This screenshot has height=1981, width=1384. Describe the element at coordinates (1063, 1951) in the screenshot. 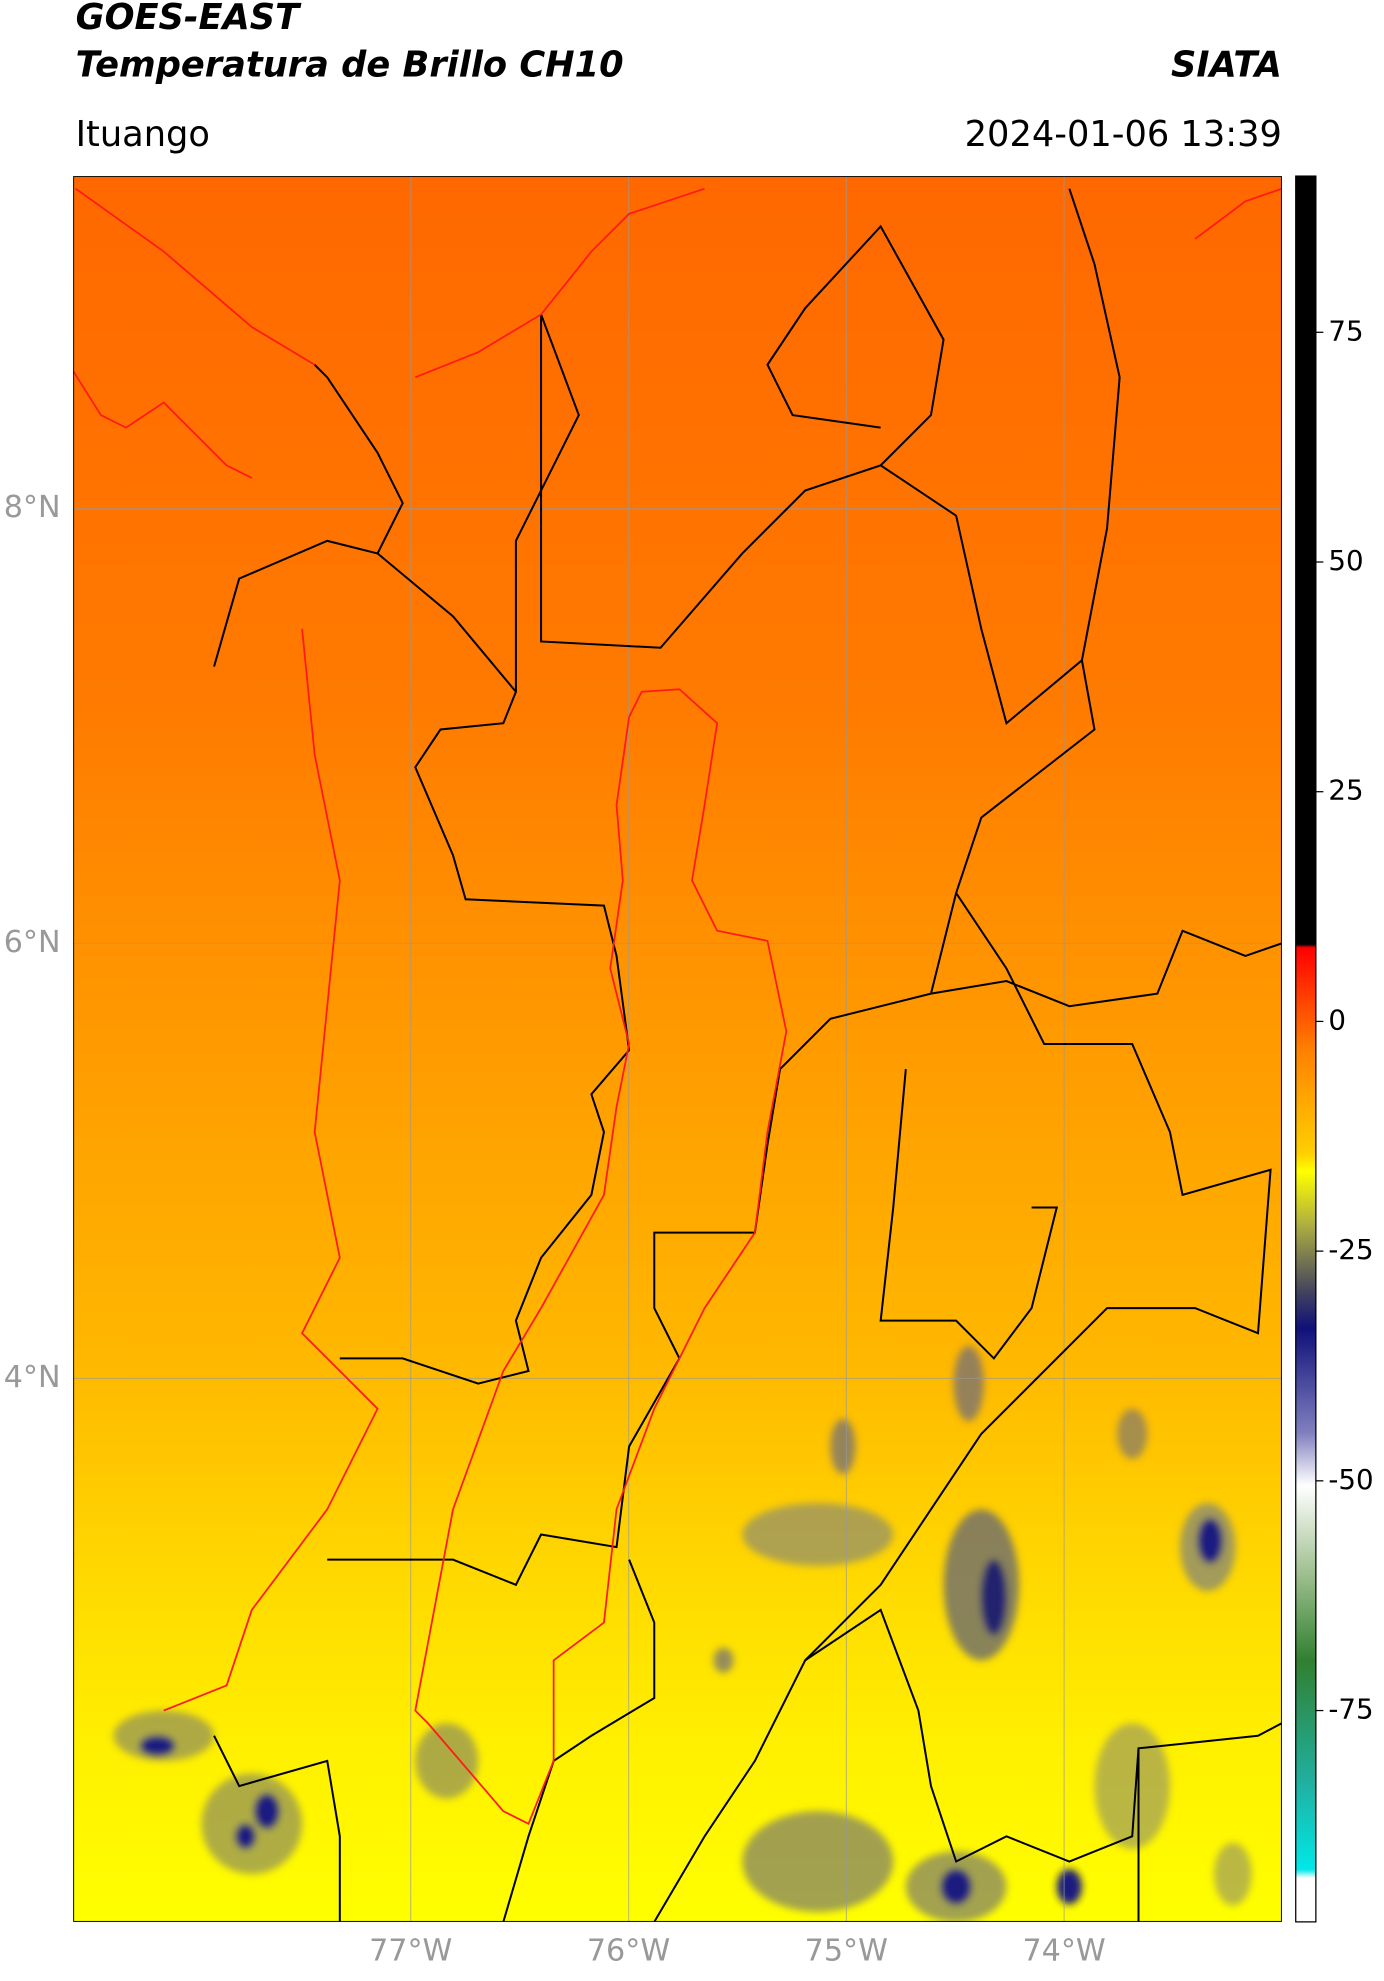

I see `x-tick-label: 74°W` at that location.